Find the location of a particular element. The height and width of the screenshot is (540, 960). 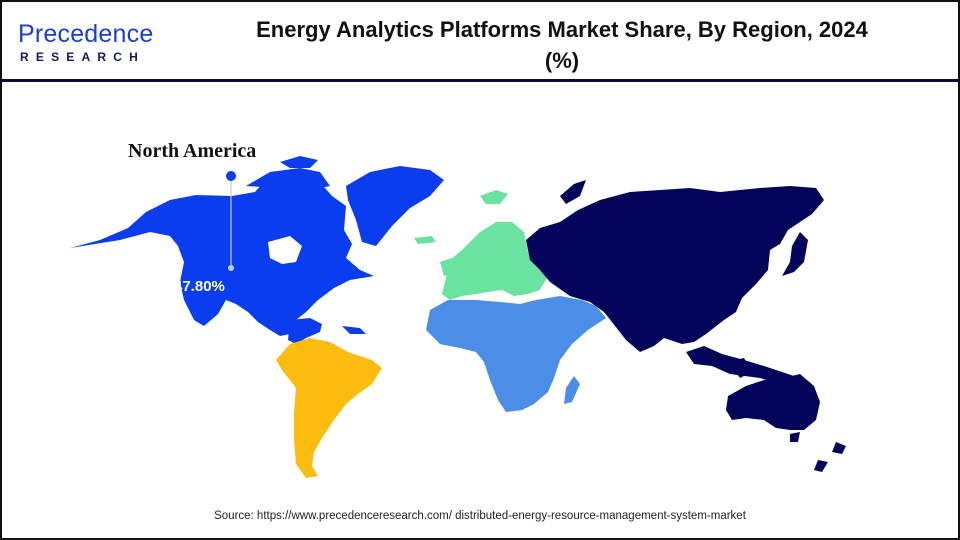

logo-wordmark: Precedence is located at coordinates (86, 34).